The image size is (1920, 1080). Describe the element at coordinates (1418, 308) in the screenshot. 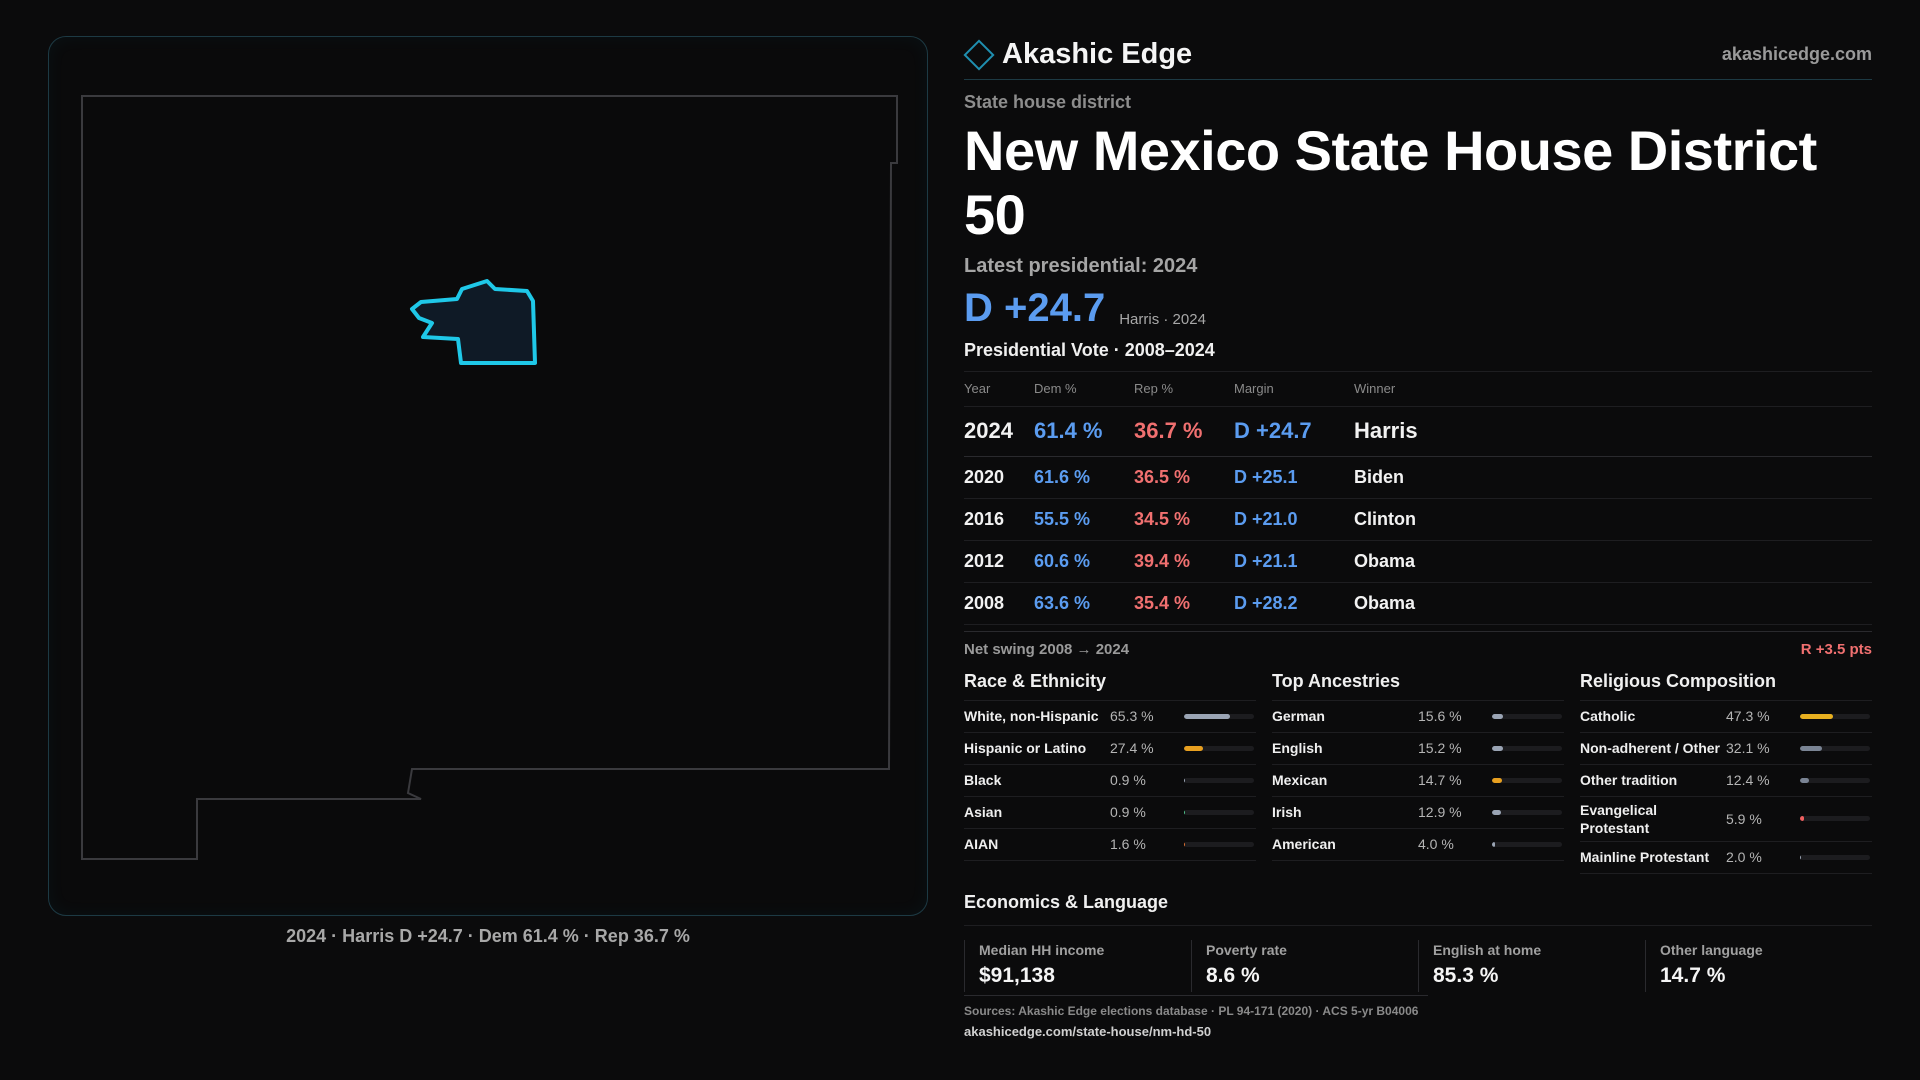

I see `margin-row: D +24.7 Harris · 2024` at that location.